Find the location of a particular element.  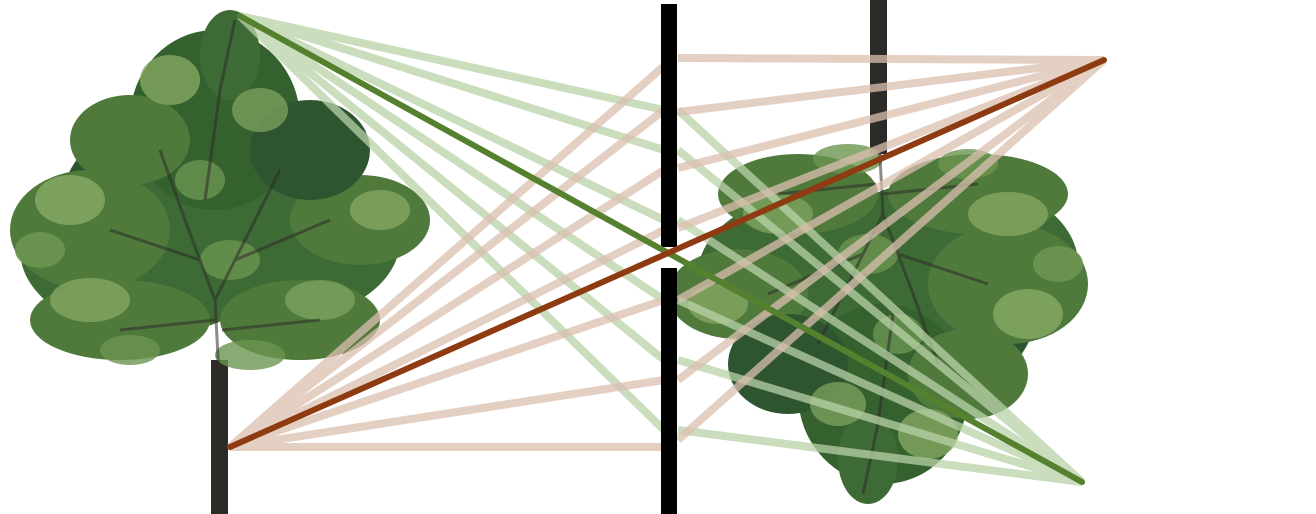

pinhole-barrier-bottom is located at coordinates (669, 391).